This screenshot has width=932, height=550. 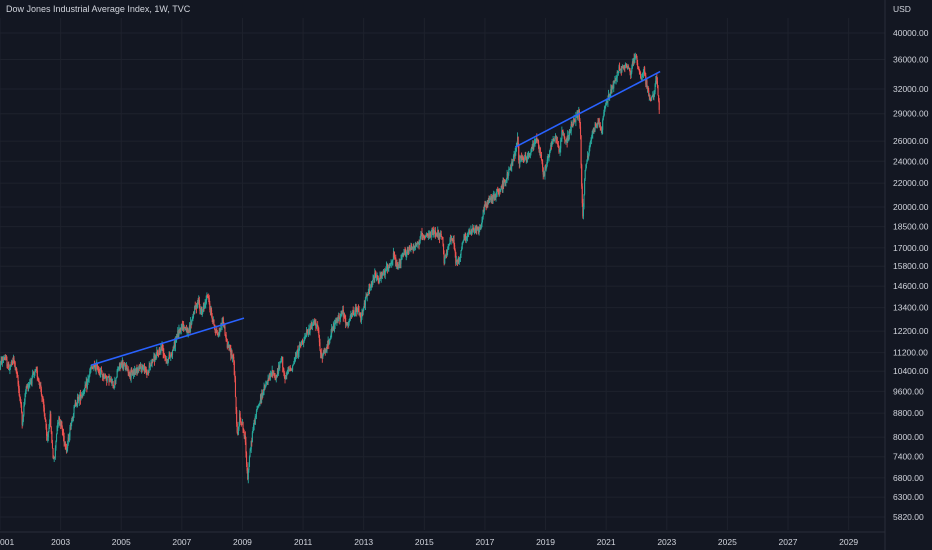 I want to click on price-tick-label: 14600.00, so click(x=911, y=286).